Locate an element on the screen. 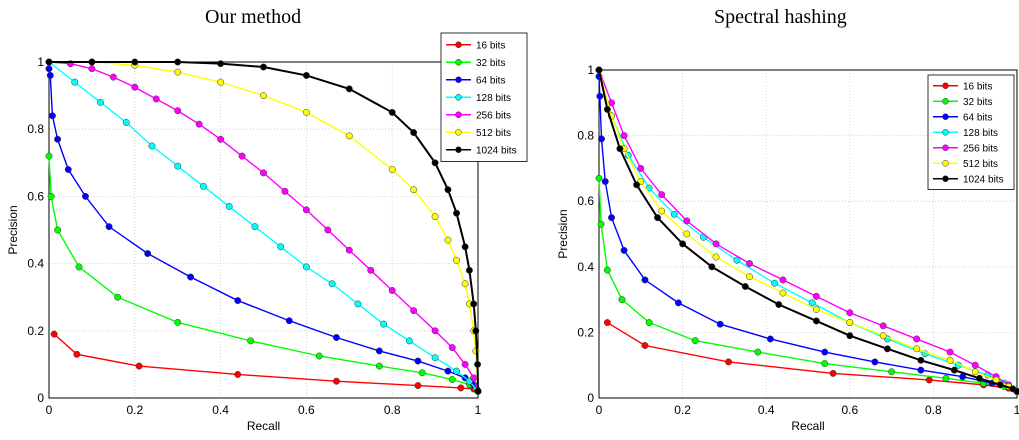  y-tick-label: 1 is located at coordinates (590, 70).